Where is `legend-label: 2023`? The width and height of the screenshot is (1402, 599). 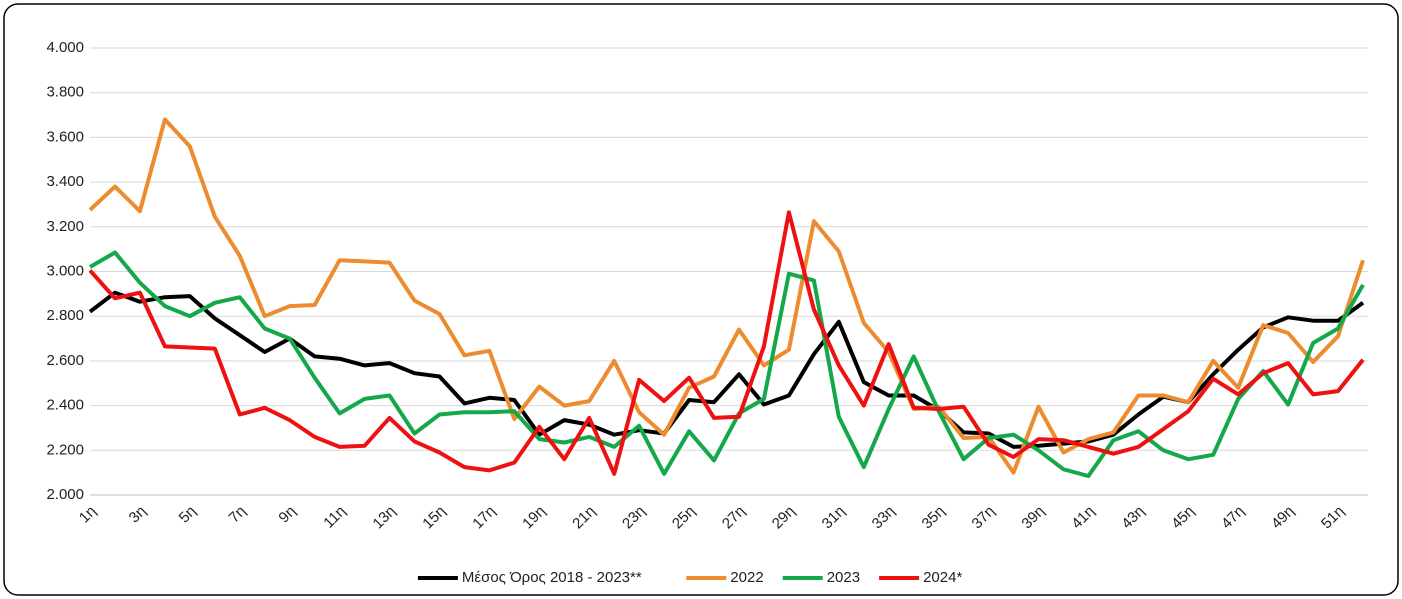
legend-label: 2023 is located at coordinates (843, 577).